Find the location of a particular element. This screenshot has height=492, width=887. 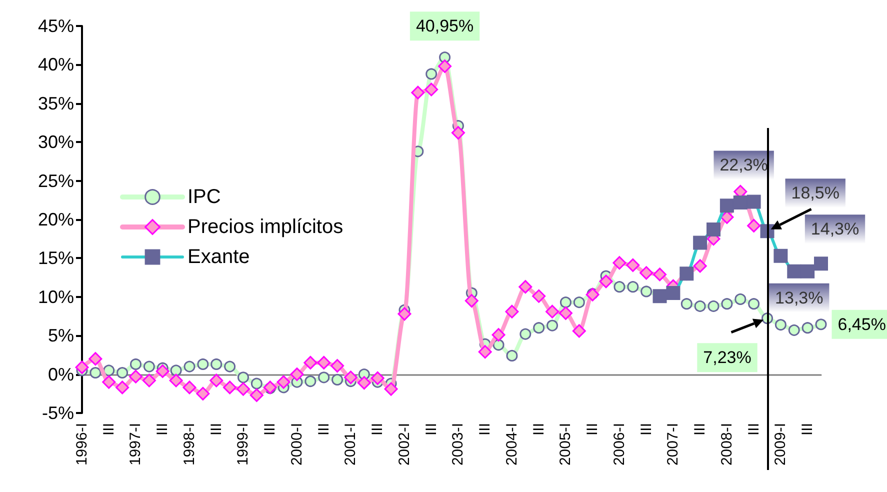

y-tick-label: 45% is located at coordinates (56, 26).